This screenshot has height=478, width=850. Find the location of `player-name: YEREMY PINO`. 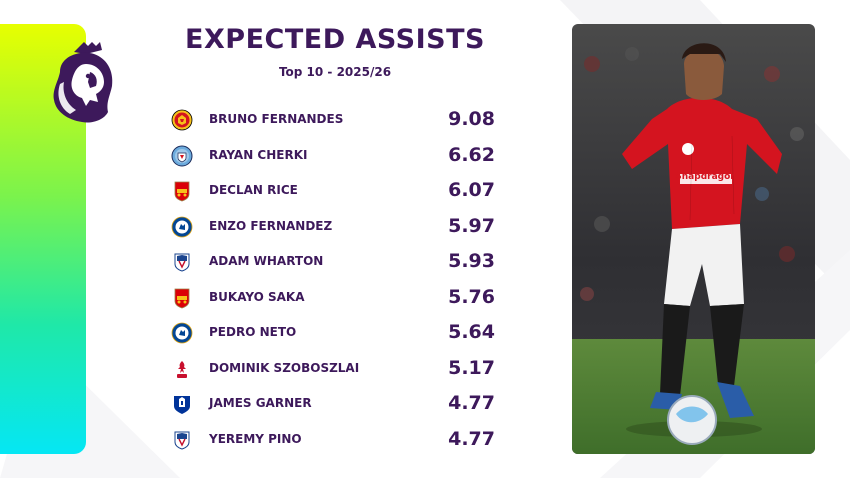

player-name: YEREMY PINO is located at coordinates (255, 438).